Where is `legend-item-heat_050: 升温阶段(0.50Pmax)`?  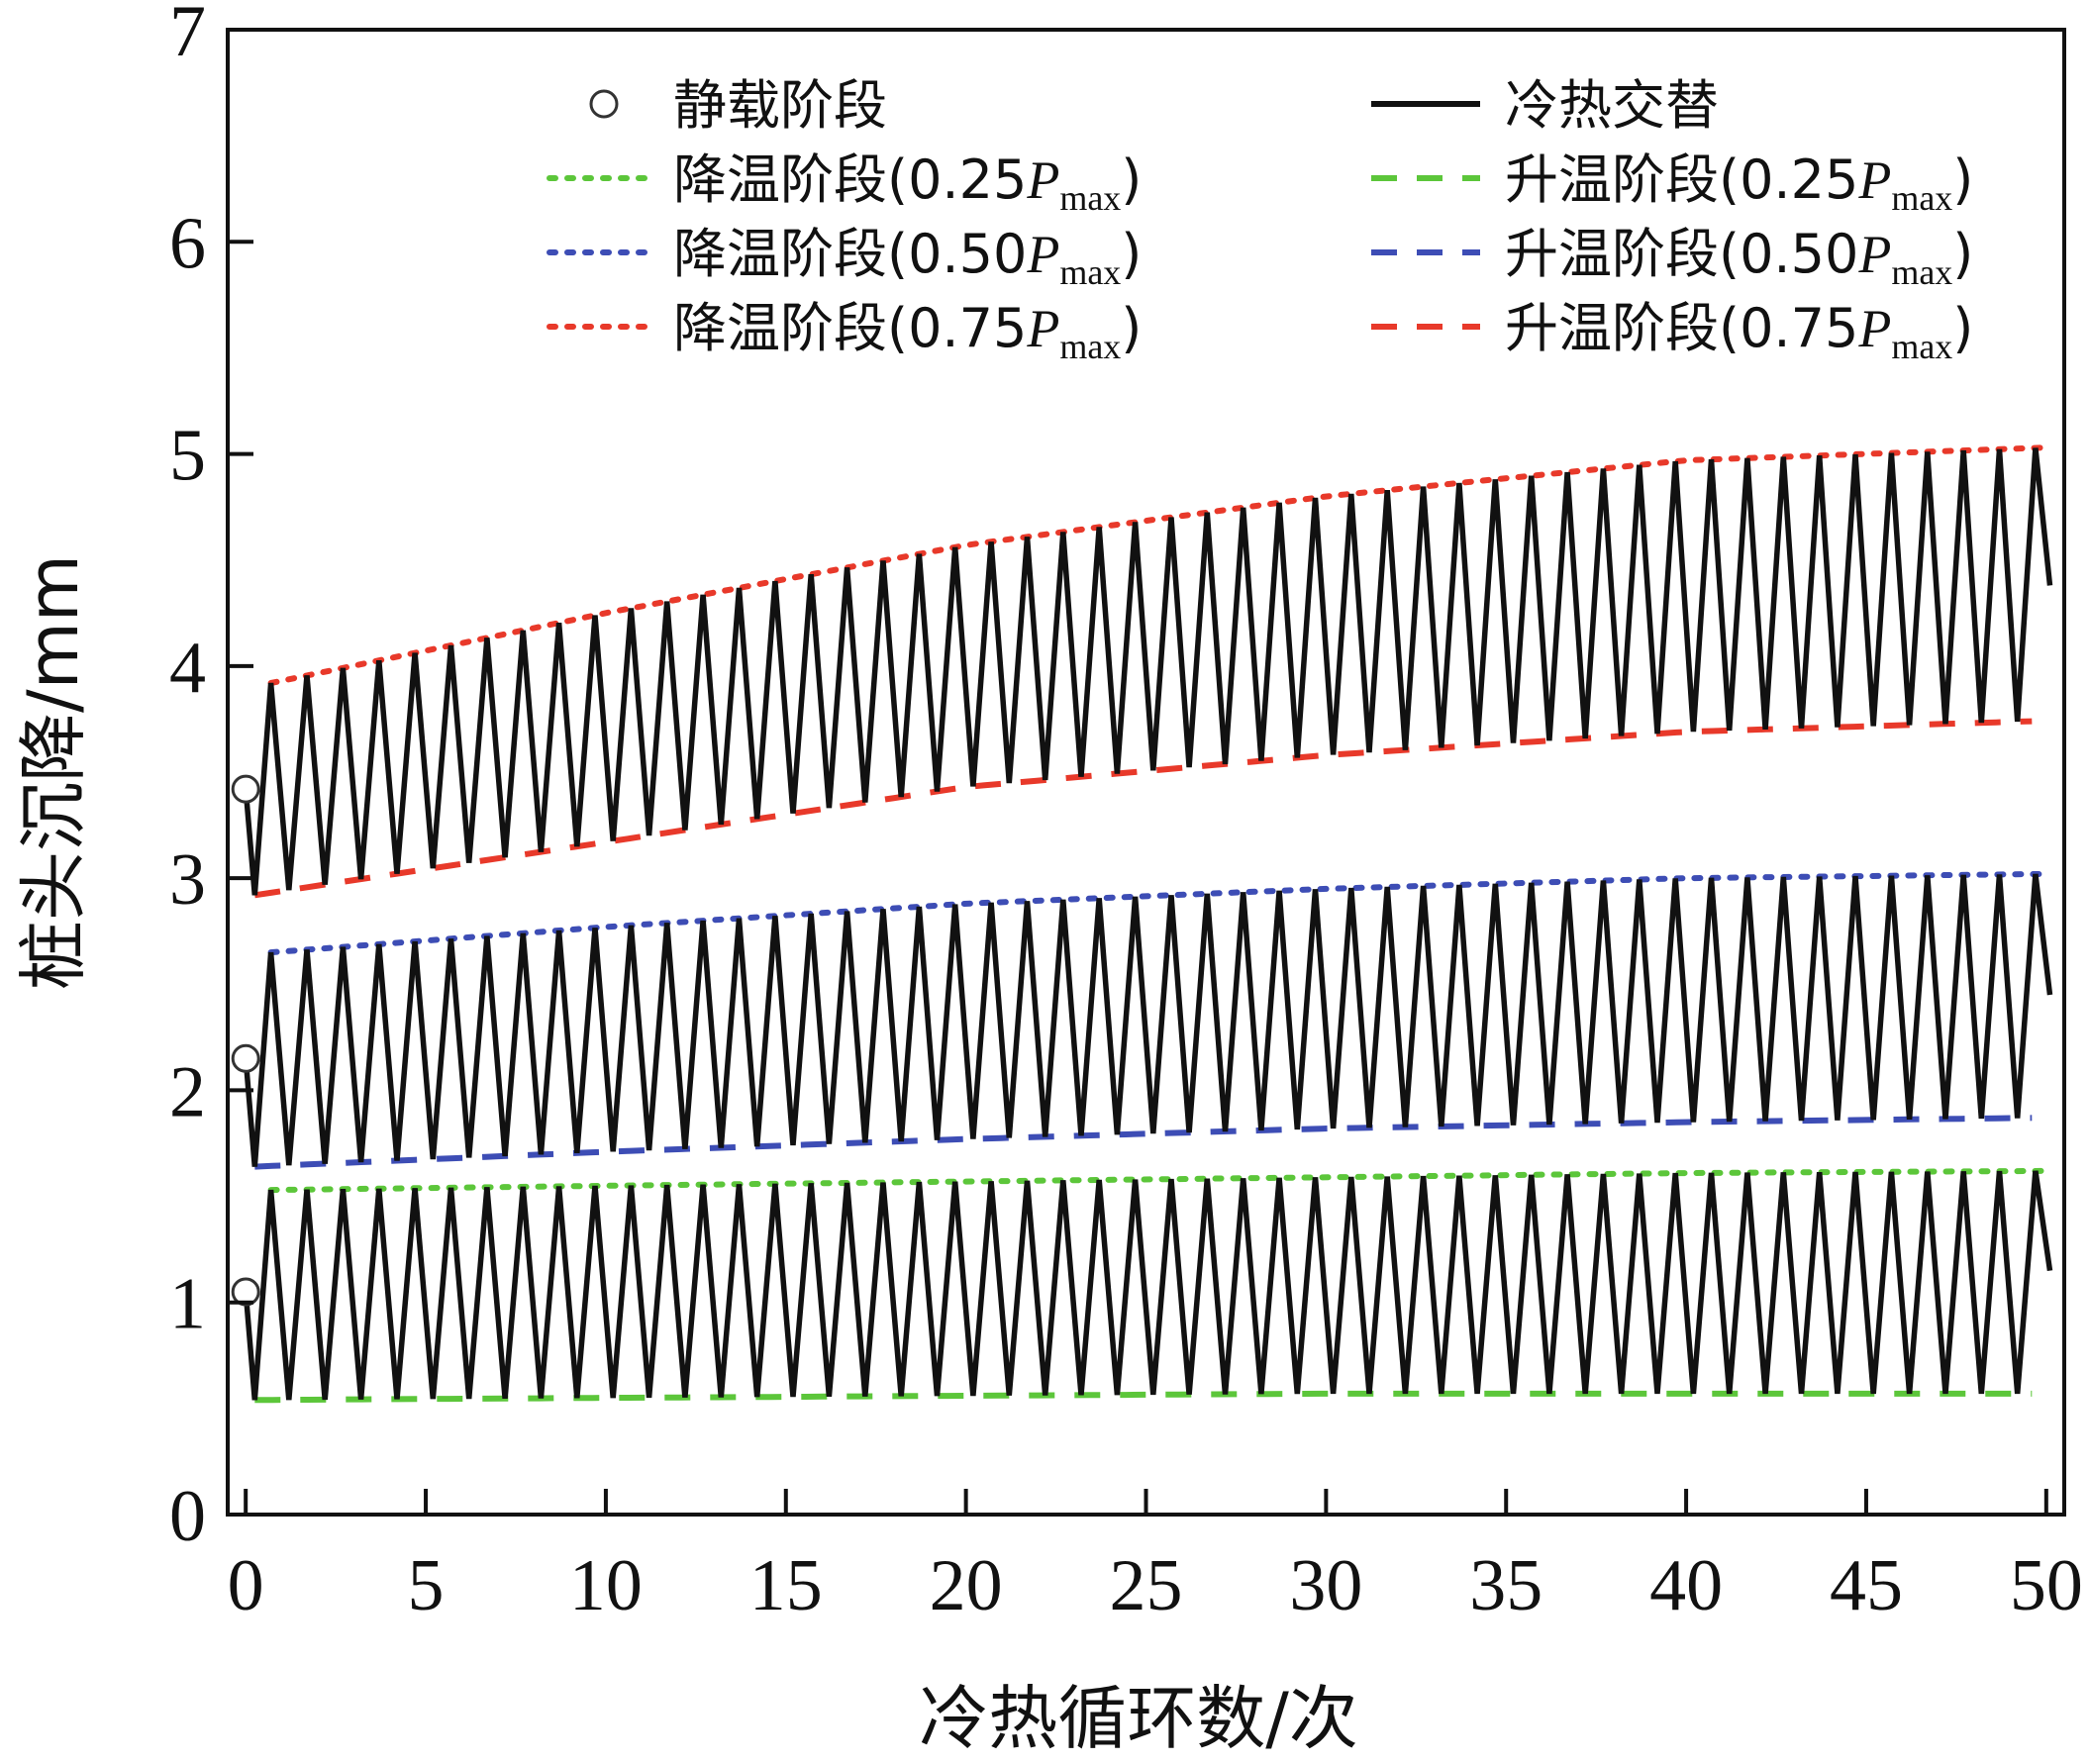
legend-item-heat_050: 升温阶段(0.50Pmax) is located at coordinates (1672, 257).